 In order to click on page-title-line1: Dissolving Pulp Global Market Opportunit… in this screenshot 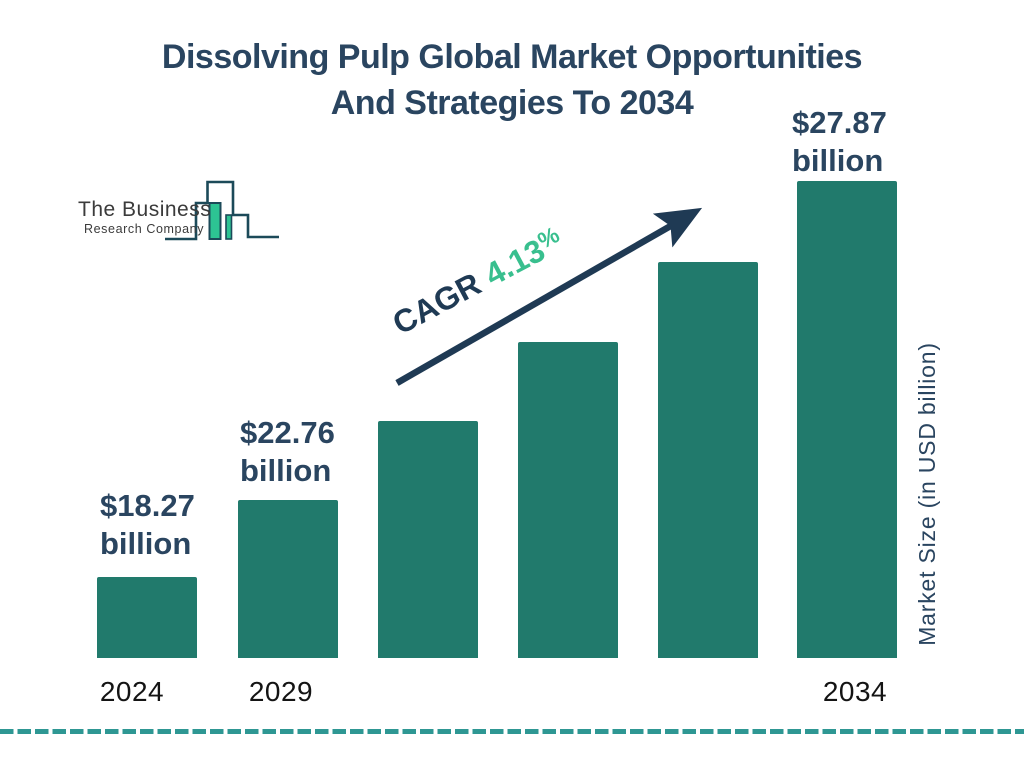, I will do `click(512, 57)`.